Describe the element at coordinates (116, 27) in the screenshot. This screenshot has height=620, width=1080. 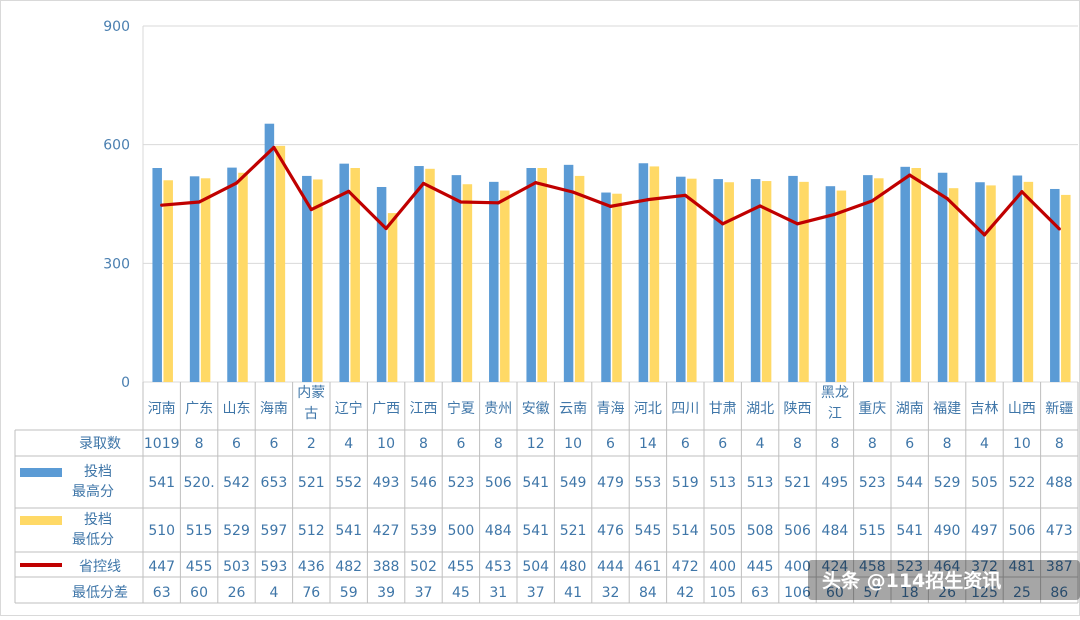
I see `y-tick-label-900: 900` at that location.